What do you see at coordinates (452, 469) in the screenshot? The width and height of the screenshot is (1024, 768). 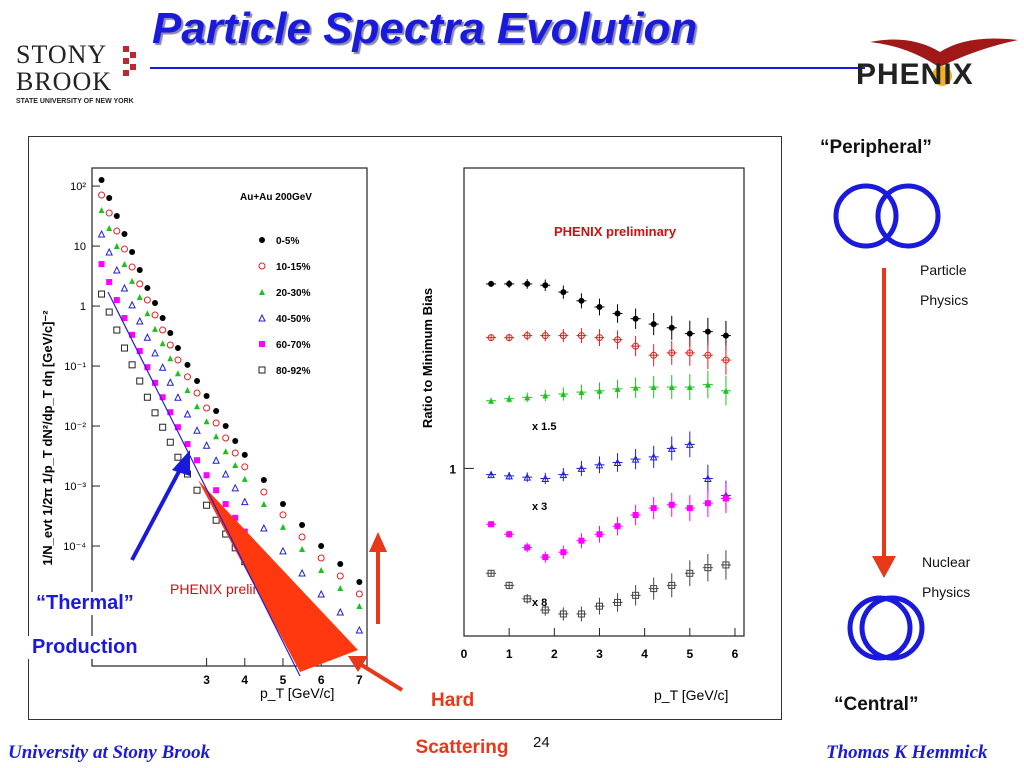 I see `ratio-ytick-label: 1` at bounding box center [452, 469].